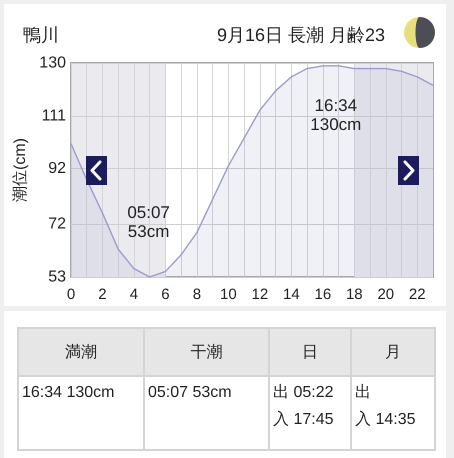 This screenshot has height=458, width=454. Describe the element at coordinates (354, 294) in the screenshot. I see `x-tick-label: 18` at that location.